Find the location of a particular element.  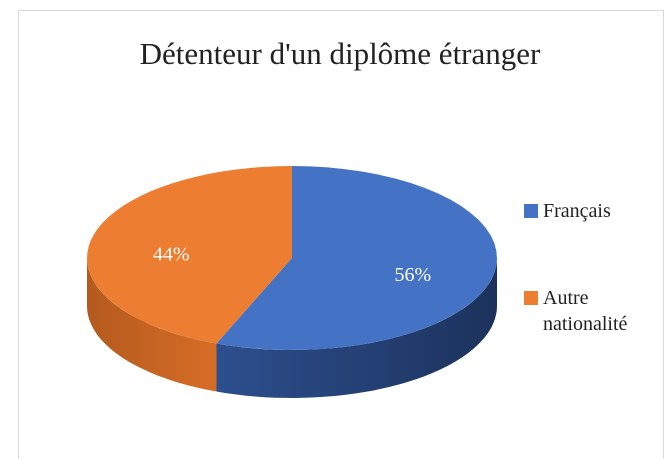

pie-slice is located at coordinates (189, 255).